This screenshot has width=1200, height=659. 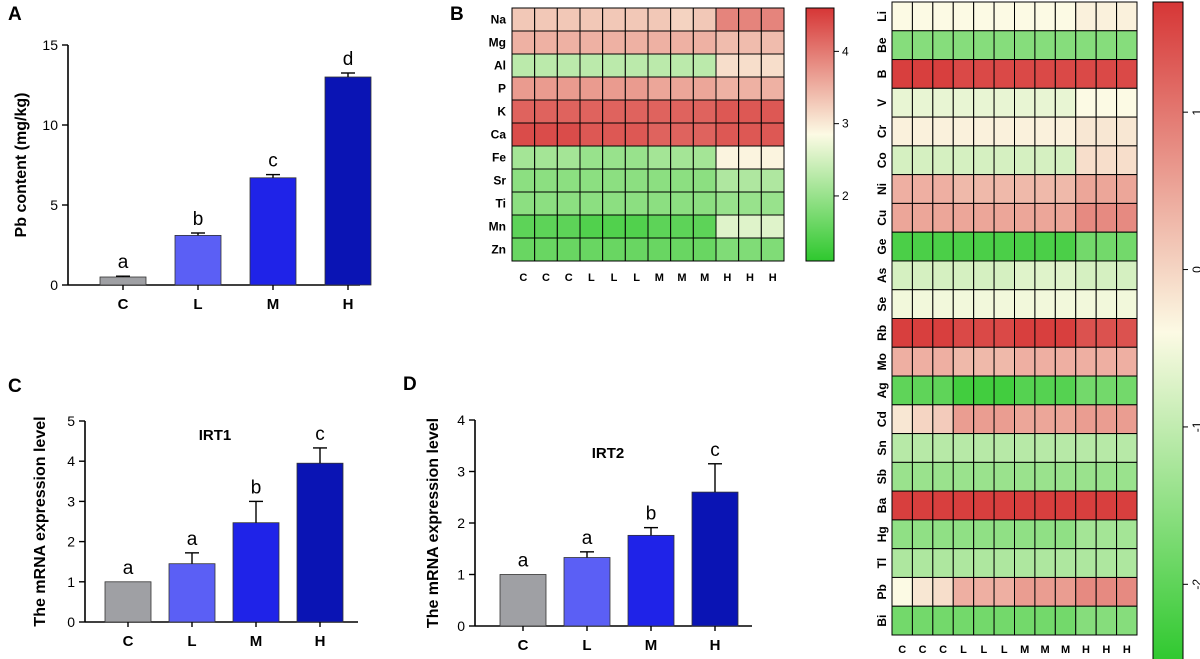 I want to click on row-label: Fe, so click(x=499, y=158).